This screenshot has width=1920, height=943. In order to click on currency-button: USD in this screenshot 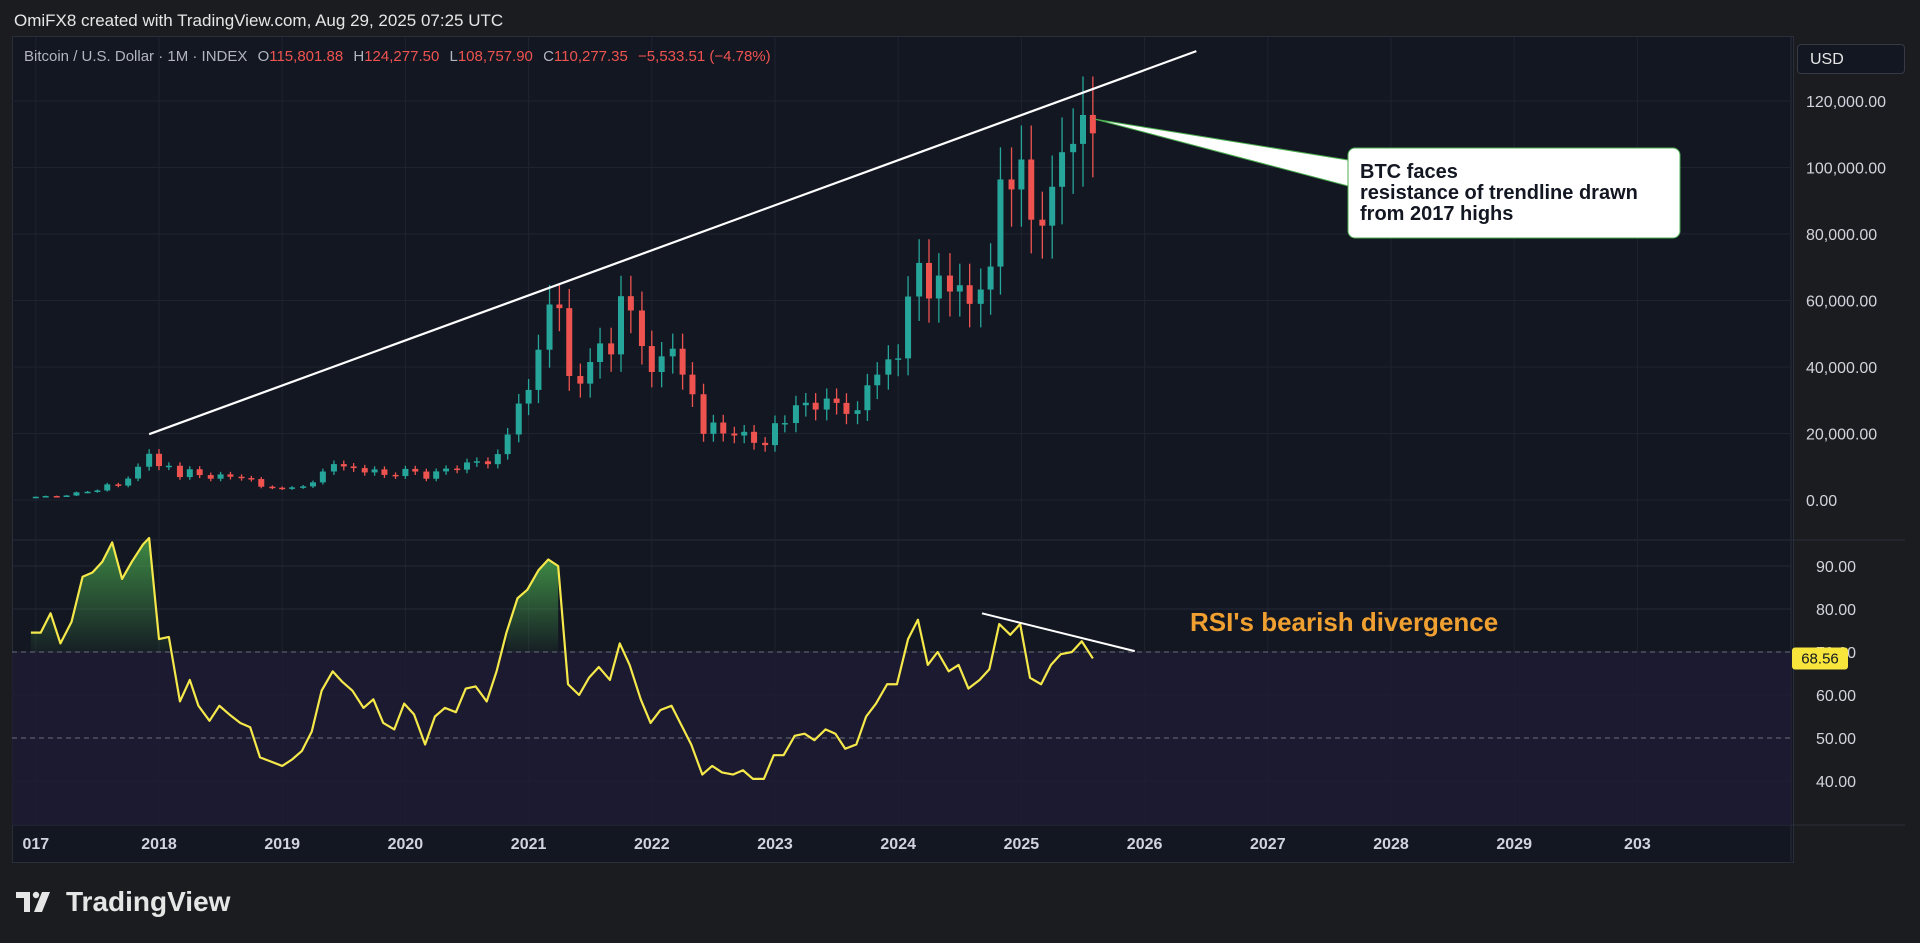, I will do `click(1851, 59)`.